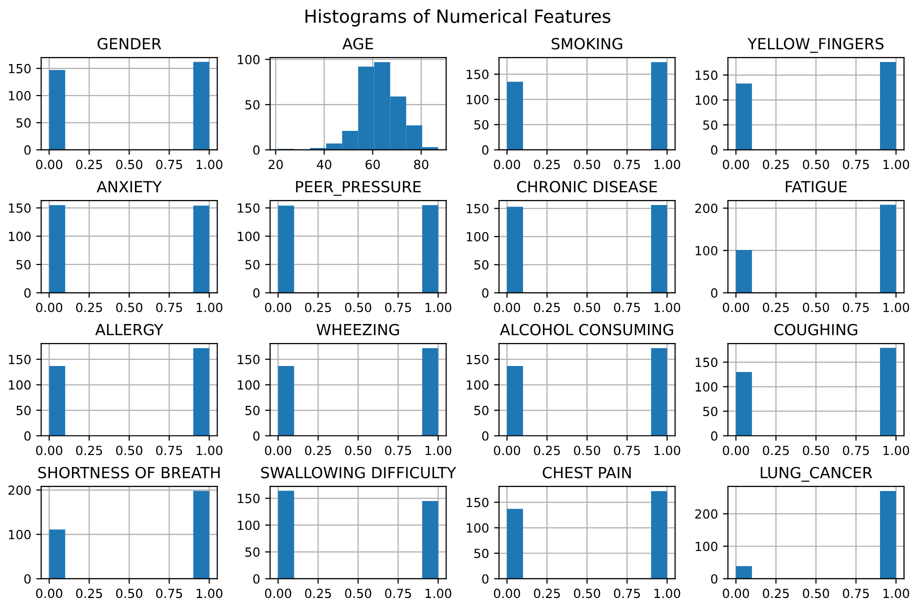 The width and height of the screenshot is (915, 606). I want to click on x-tick-label: 20, so click(275, 165).